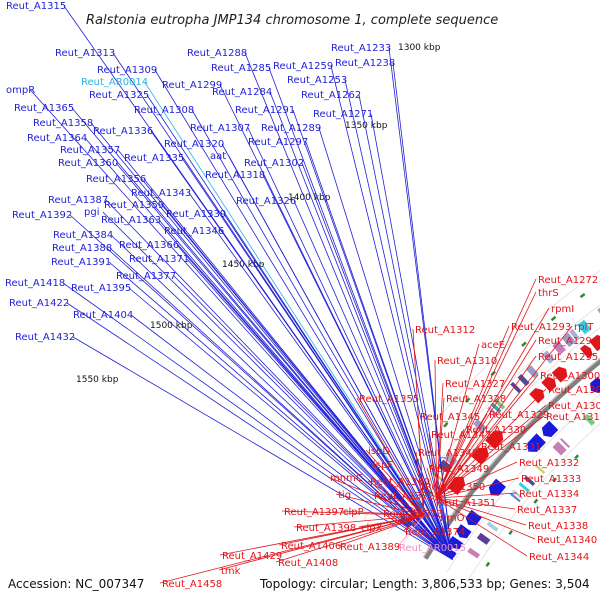  What do you see at coordinates (146, 276) in the screenshot?
I see `forward-gene-label: Reut_A1377` at bounding box center [146, 276].